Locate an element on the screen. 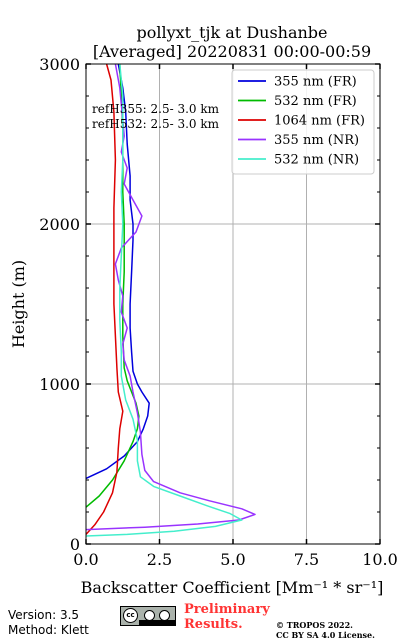  preliminary-line-1: Preliminary is located at coordinates (227, 609).